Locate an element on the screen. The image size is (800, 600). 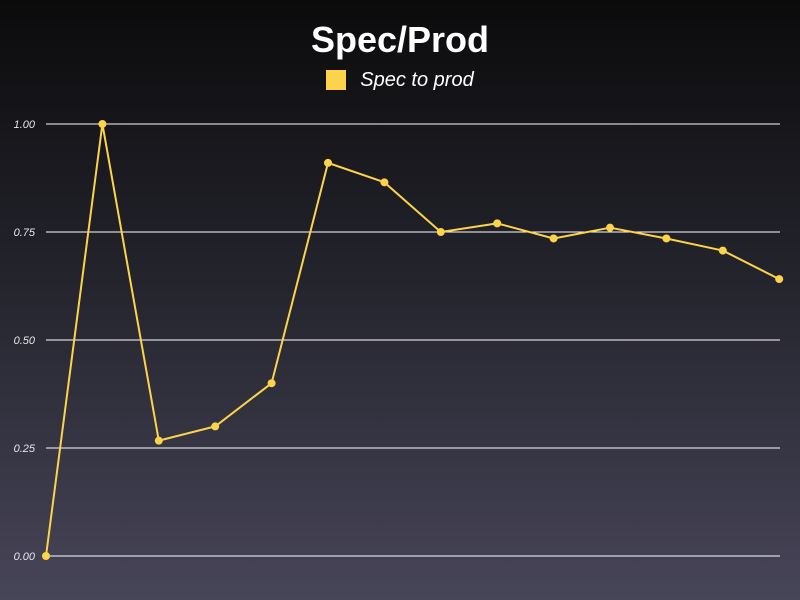
chart-title: Spec/Prod is located at coordinates (400, 39).